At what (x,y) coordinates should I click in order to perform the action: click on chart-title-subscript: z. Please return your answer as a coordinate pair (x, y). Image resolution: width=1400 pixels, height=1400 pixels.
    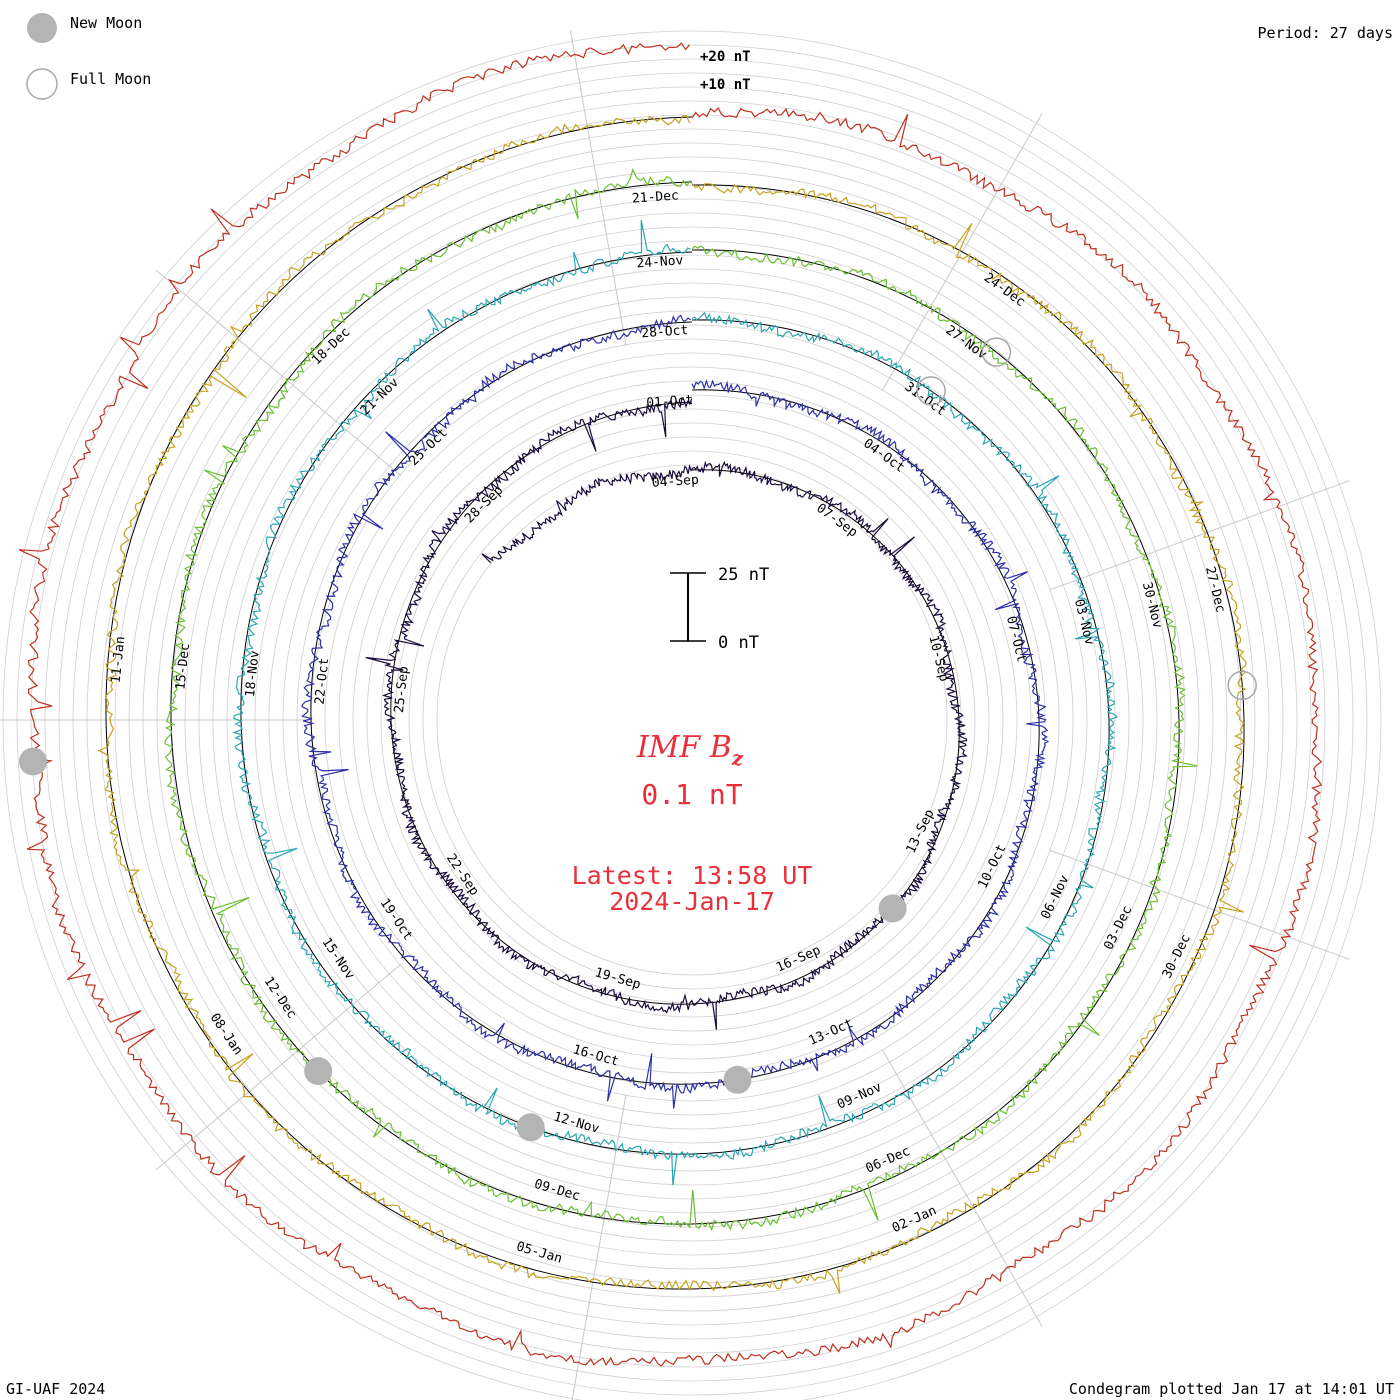
    Looking at the image, I should click on (737, 758).